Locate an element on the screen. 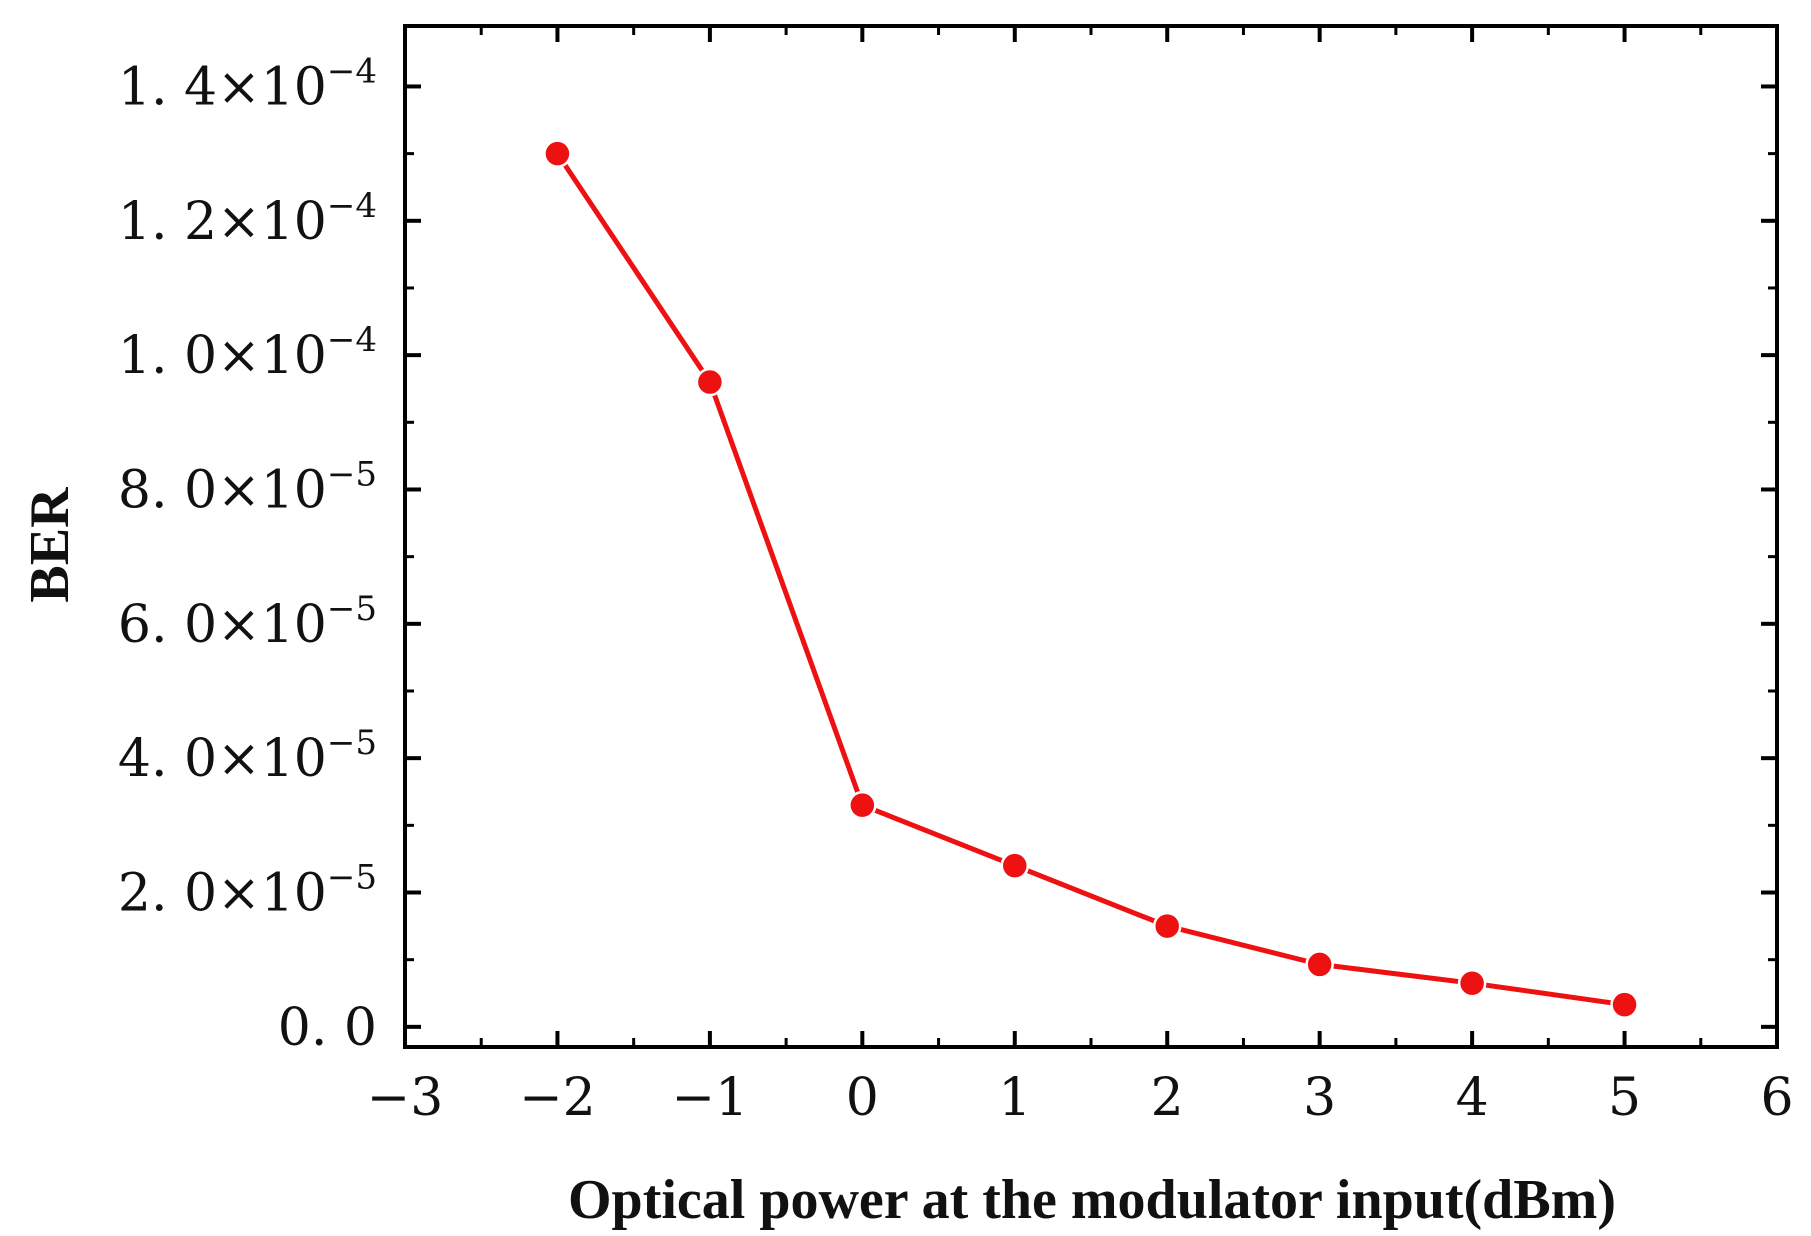  x-tick-label: −3 is located at coordinates (405, 1098).